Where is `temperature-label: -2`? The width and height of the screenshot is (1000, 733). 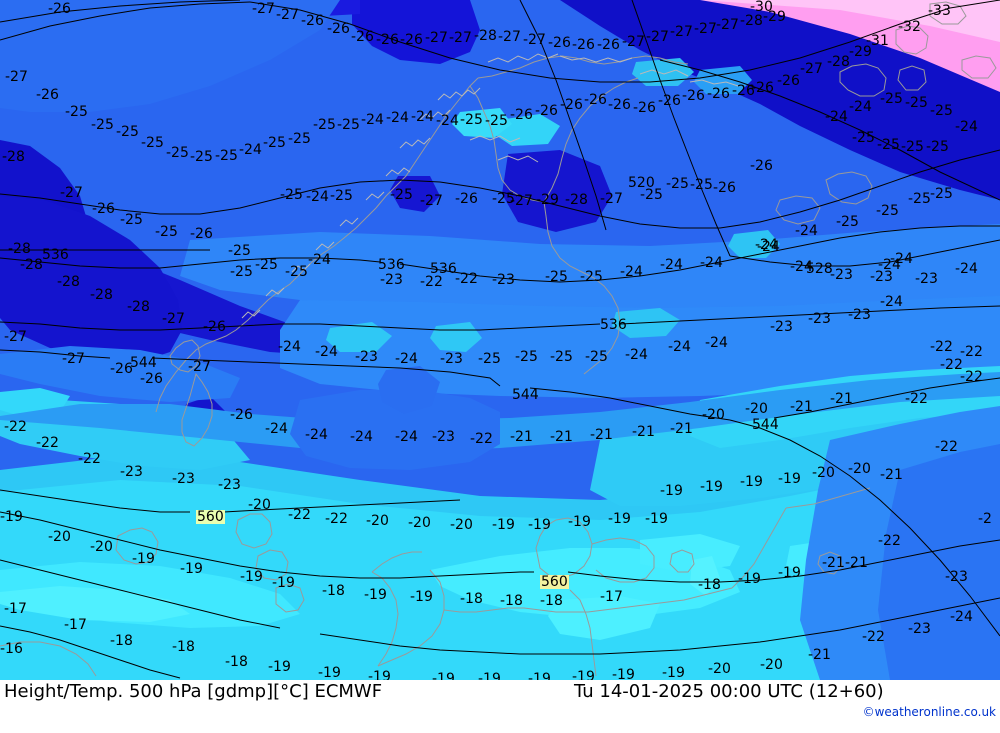
temperature-label: -2 is located at coordinates (985, 519).